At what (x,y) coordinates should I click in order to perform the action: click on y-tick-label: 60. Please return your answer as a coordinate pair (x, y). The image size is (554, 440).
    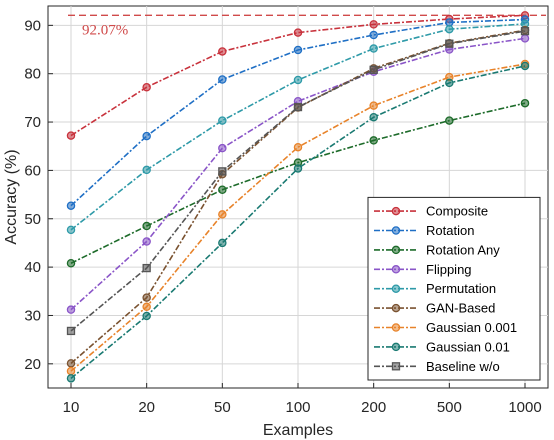
    Looking at the image, I should click on (32, 170).